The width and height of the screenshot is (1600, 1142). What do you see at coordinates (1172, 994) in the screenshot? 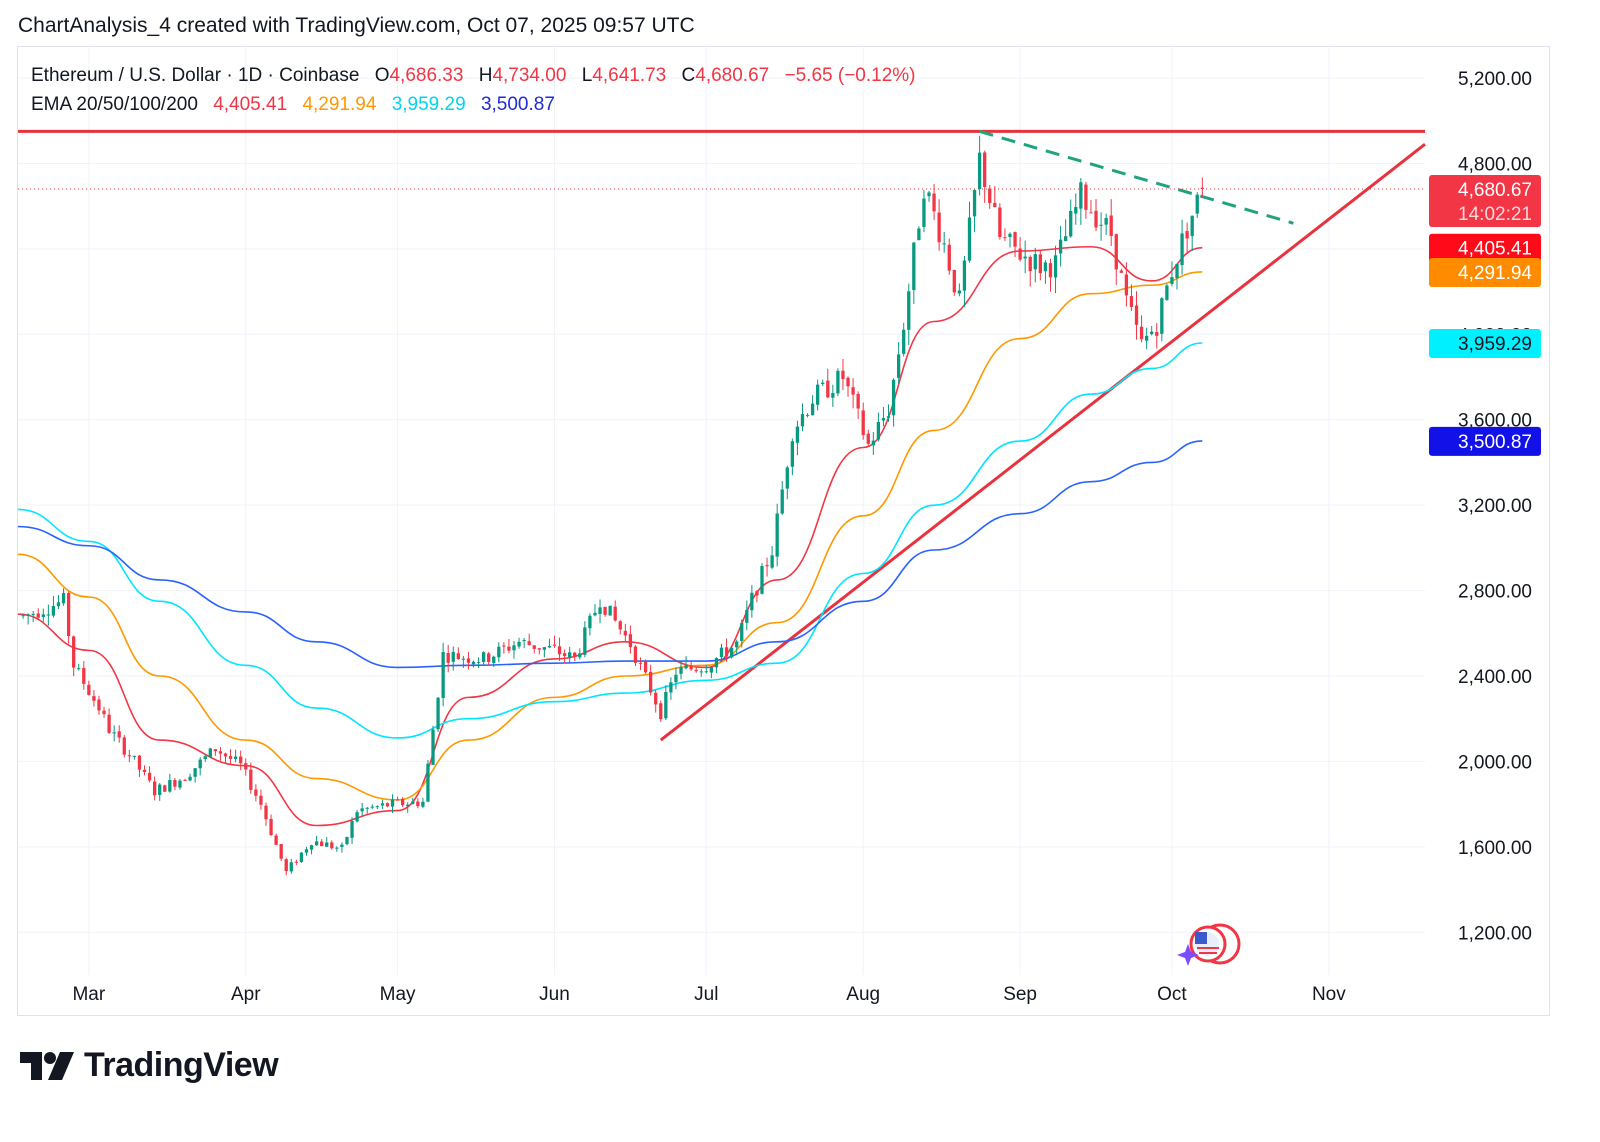
I see `x-tick-label: Oct` at bounding box center [1172, 994].